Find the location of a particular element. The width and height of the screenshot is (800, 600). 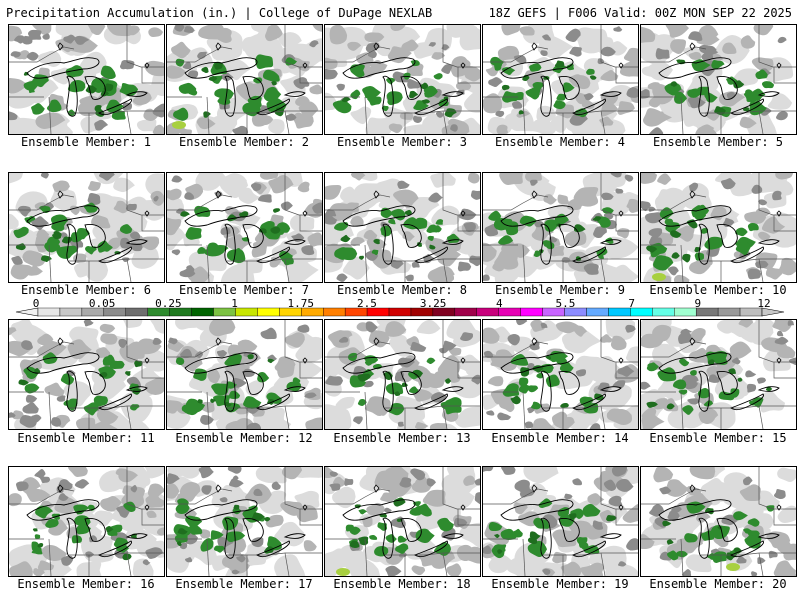

colorbar-bin is located at coordinates (619, 312).